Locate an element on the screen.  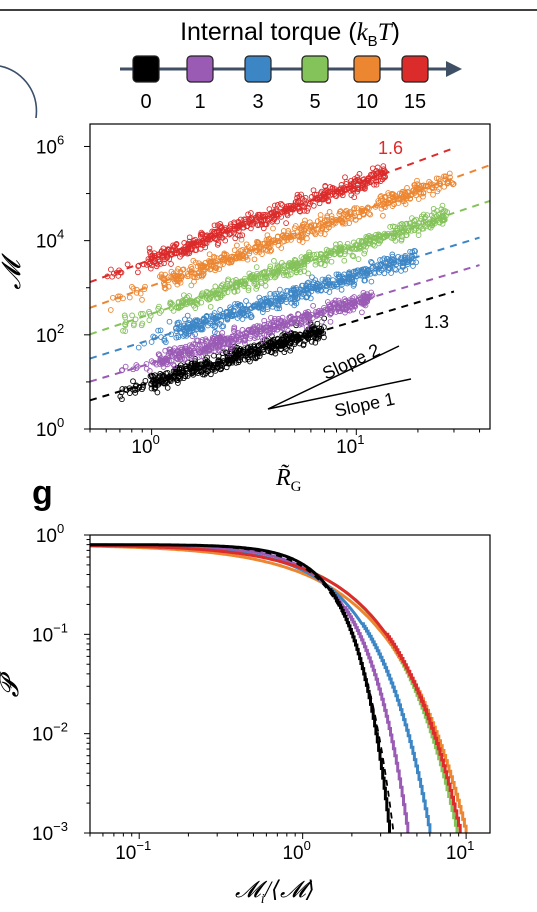
legend-label-15: 15 is located at coordinates (415, 102).